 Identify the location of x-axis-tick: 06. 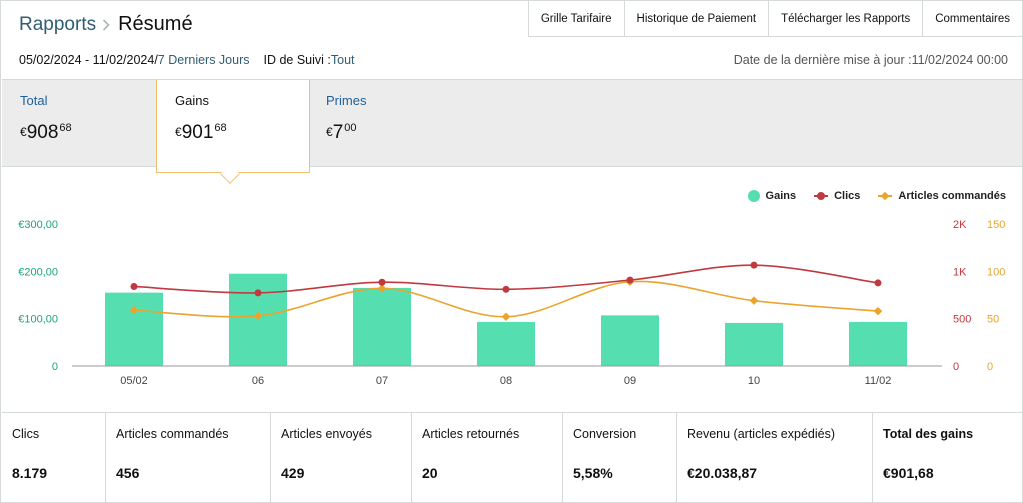
(258, 381).